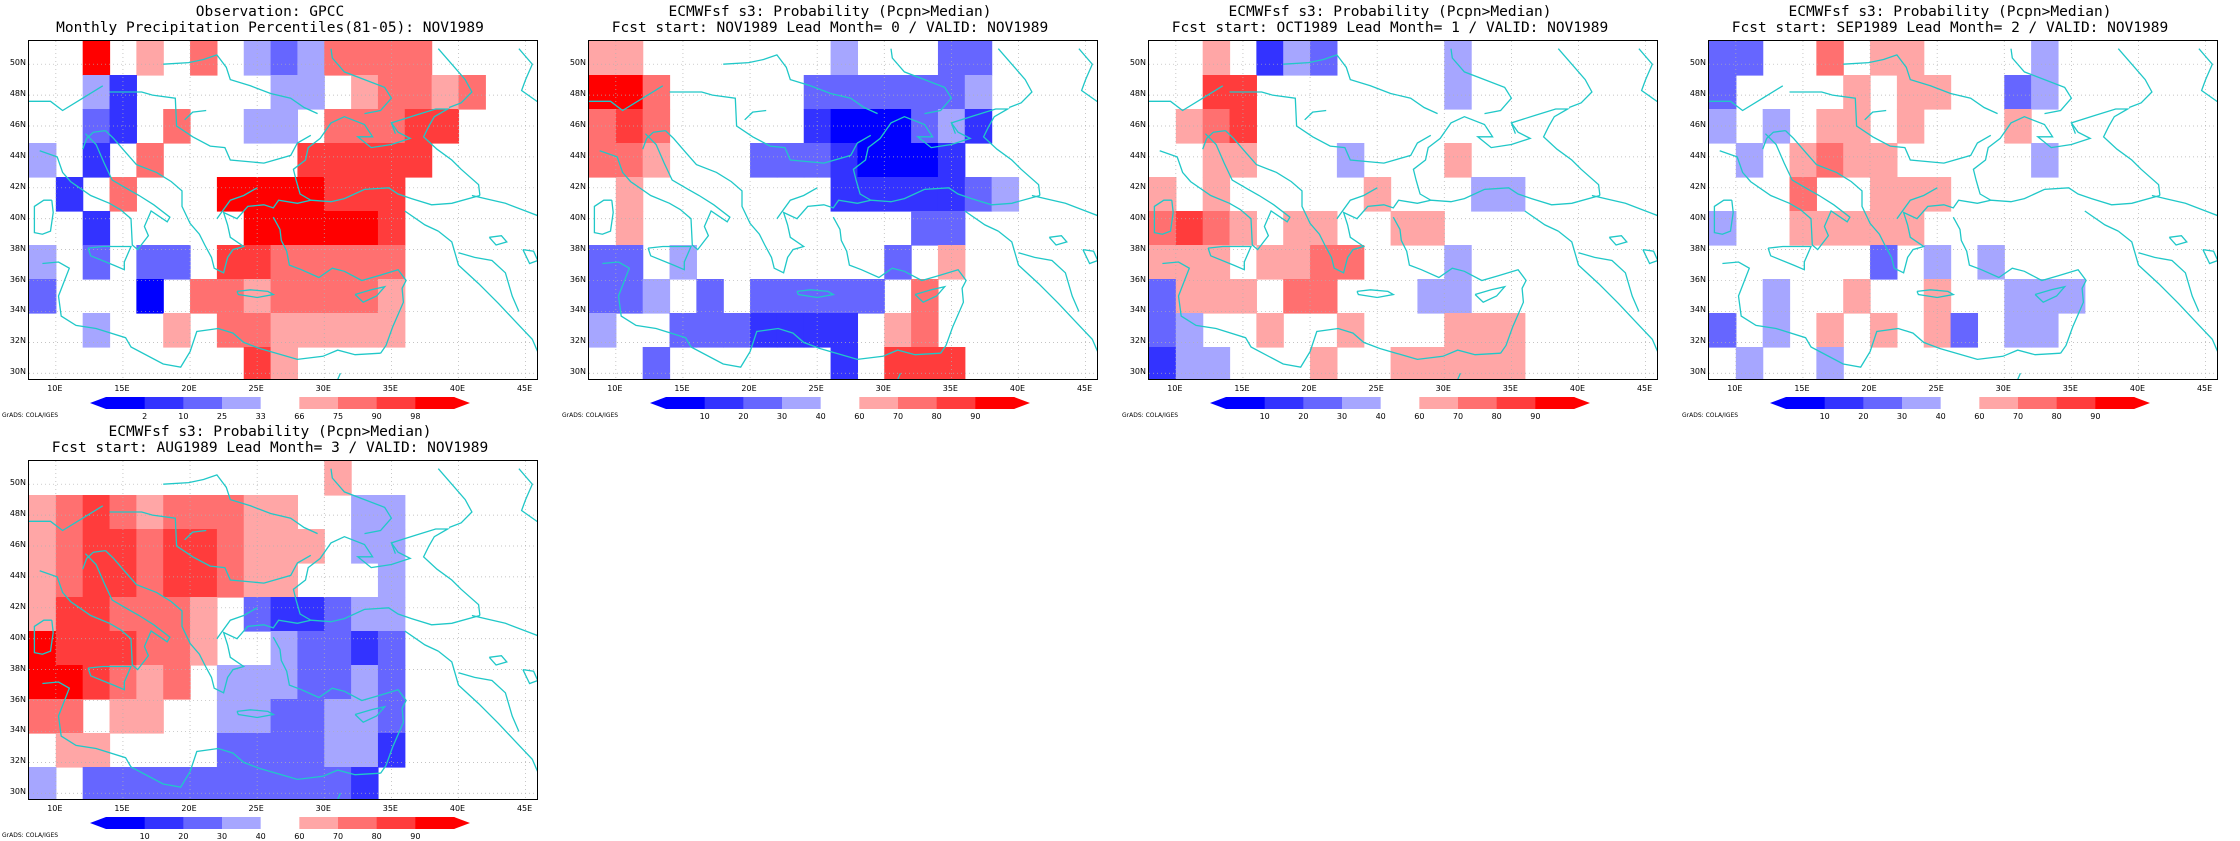 This screenshot has height=841, width=2240. Describe the element at coordinates (1697, 279) in the screenshot. I see `lat-tick-label: 36N` at that location.